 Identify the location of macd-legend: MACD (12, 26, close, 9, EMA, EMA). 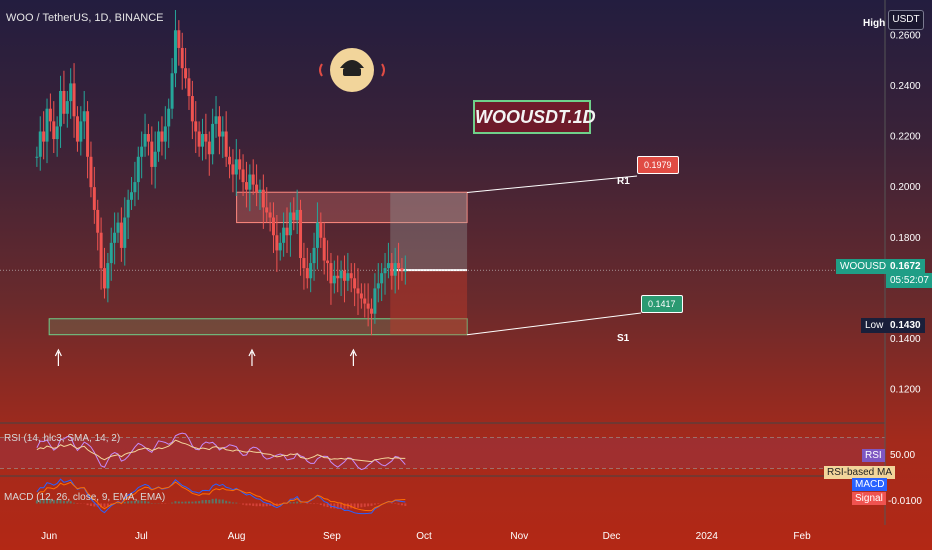
(85, 497).